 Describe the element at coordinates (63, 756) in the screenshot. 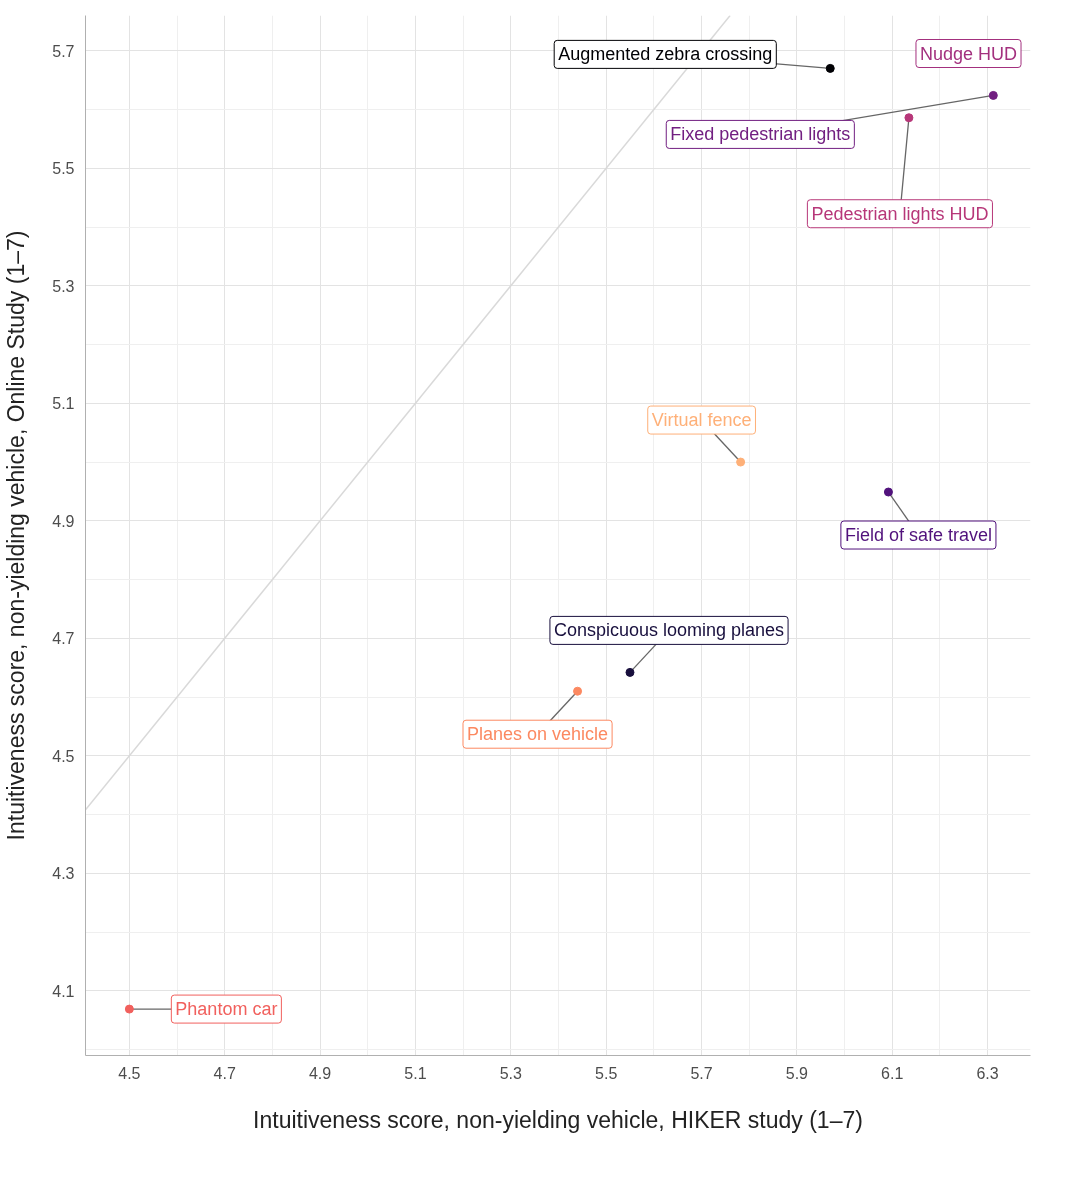

I see `y-tick-label: 4.5` at that location.